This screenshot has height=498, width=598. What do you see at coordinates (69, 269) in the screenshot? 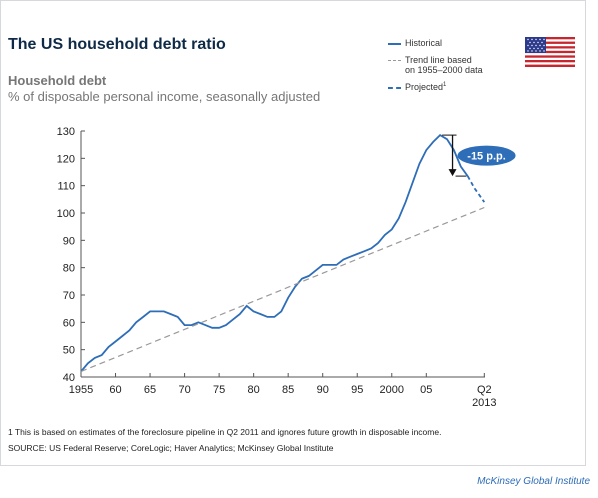
I see `y-tick-label: 80` at bounding box center [69, 269].